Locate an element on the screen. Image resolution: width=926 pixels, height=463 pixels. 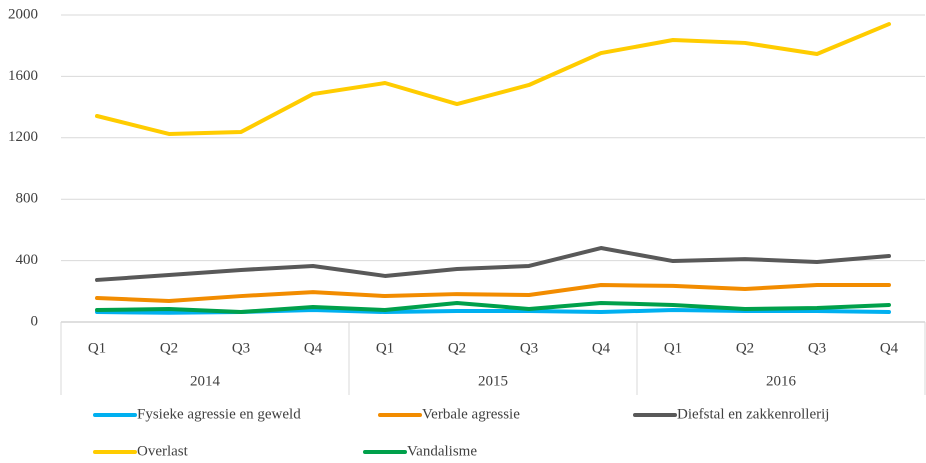
y-tick-label: 2000 is located at coordinates (23, 14).